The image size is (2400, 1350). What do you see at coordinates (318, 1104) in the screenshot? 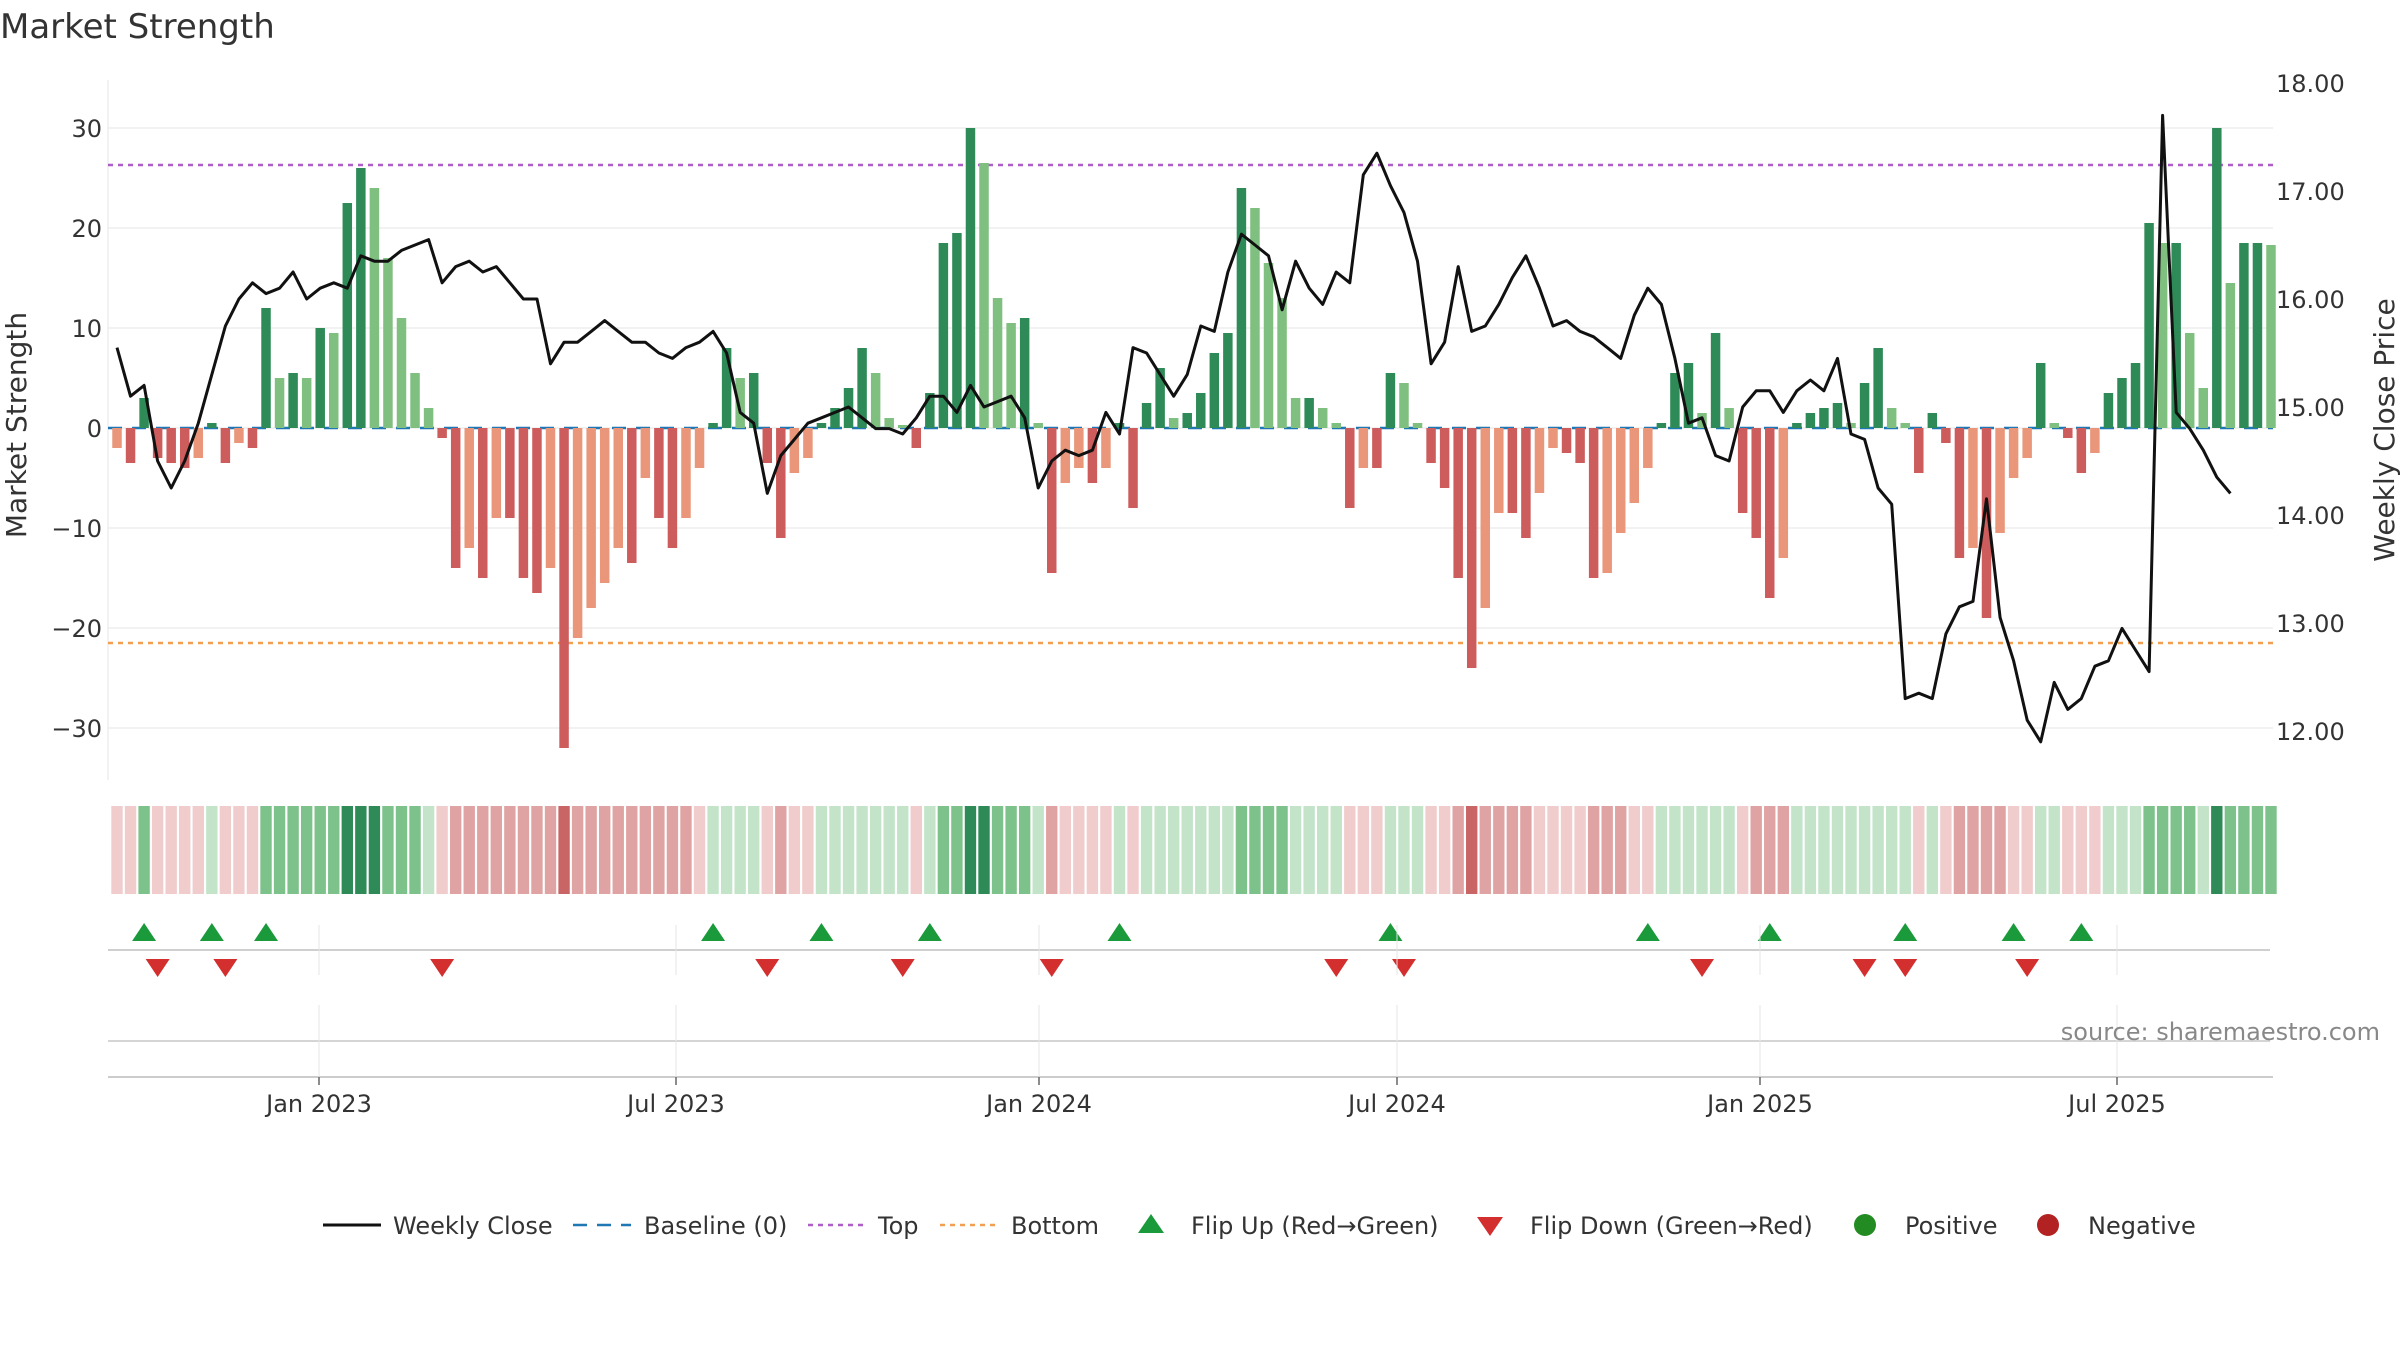
I see `x-tick-label: Jan 2023` at bounding box center [318, 1104].